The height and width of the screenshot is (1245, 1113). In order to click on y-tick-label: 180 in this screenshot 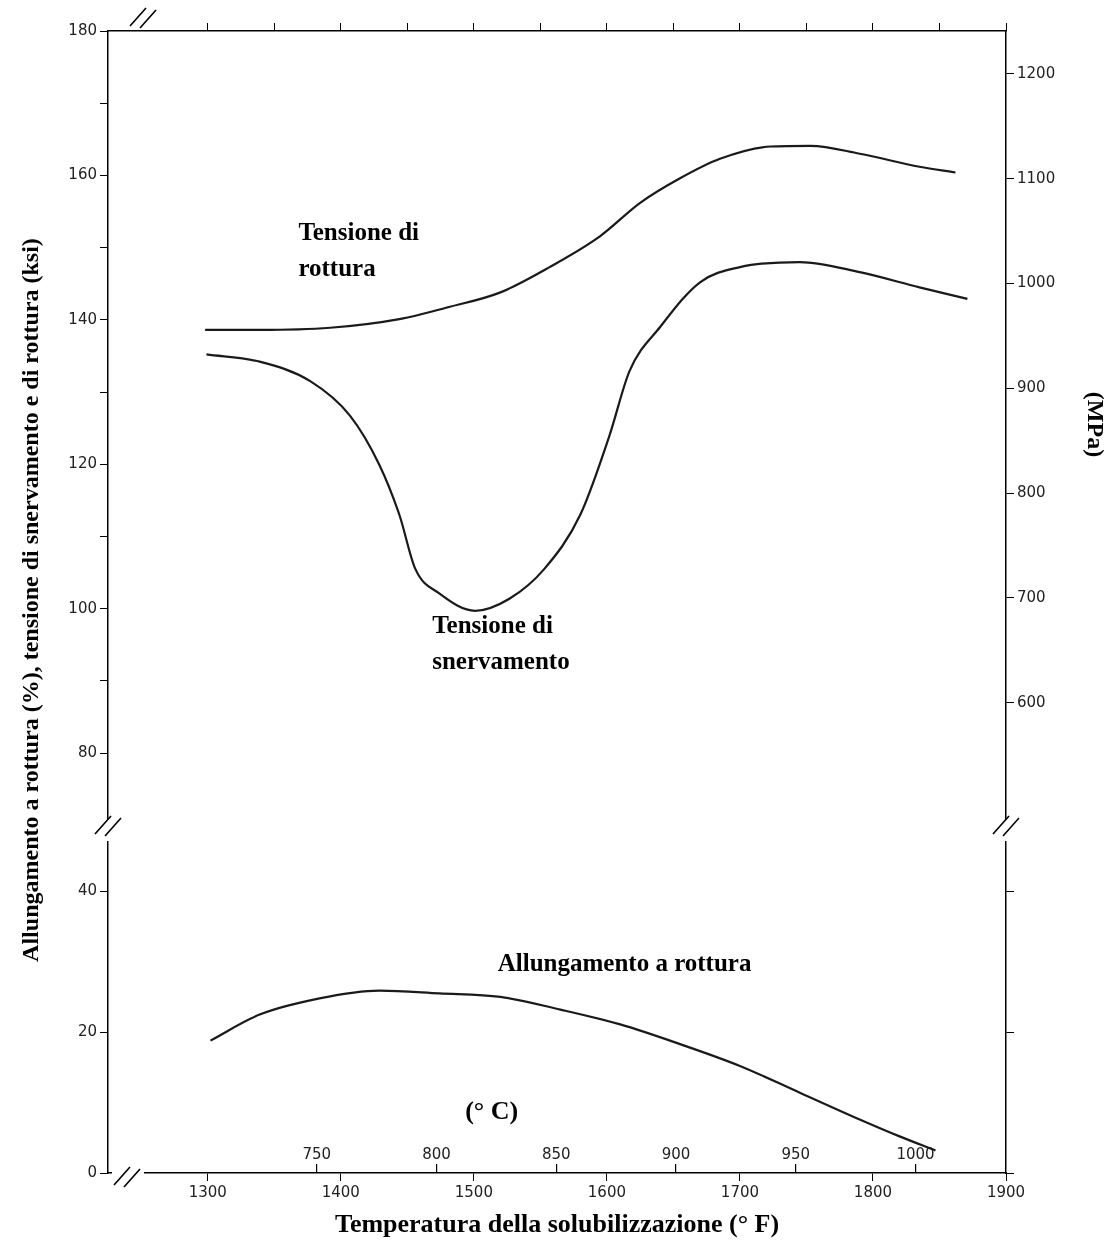, I will do `click(82, 29)`.